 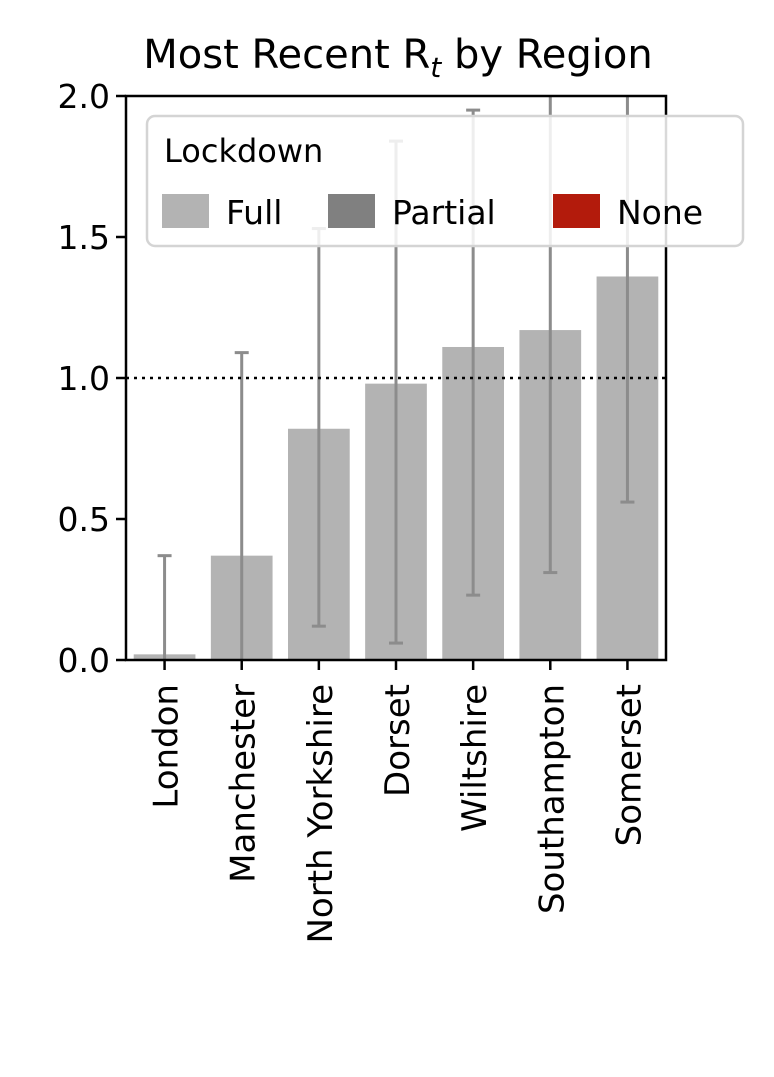 What do you see at coordinates (167, 746) in the screenshot?
I see `x-tick-label: London` at bounding box center [167, 746].